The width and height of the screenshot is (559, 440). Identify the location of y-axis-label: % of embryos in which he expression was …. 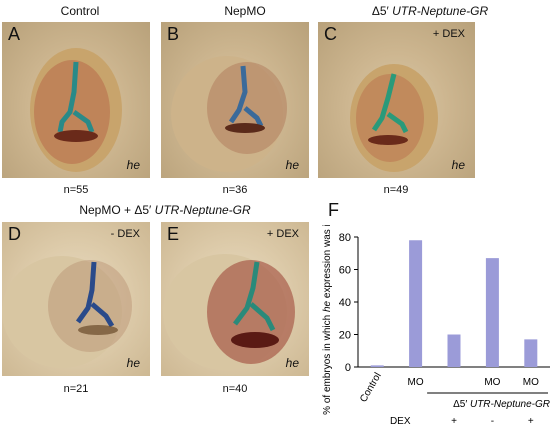
(327, 320).